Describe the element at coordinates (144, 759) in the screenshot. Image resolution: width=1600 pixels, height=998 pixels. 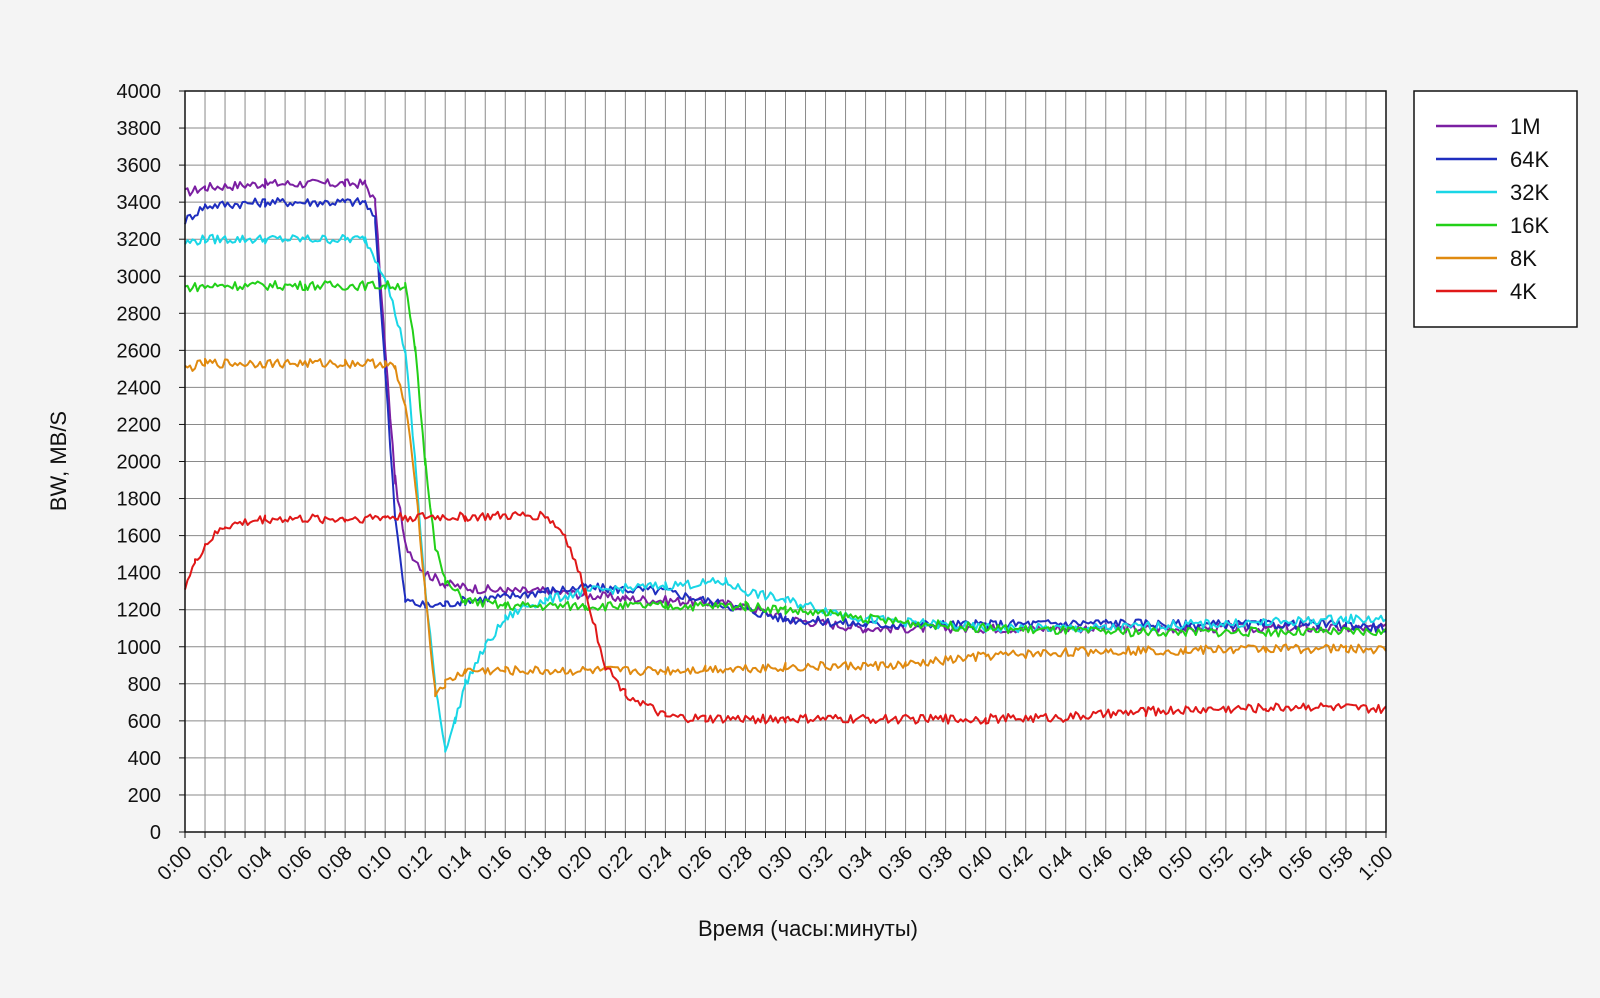
I see `y-tick-label: 400` at that location.